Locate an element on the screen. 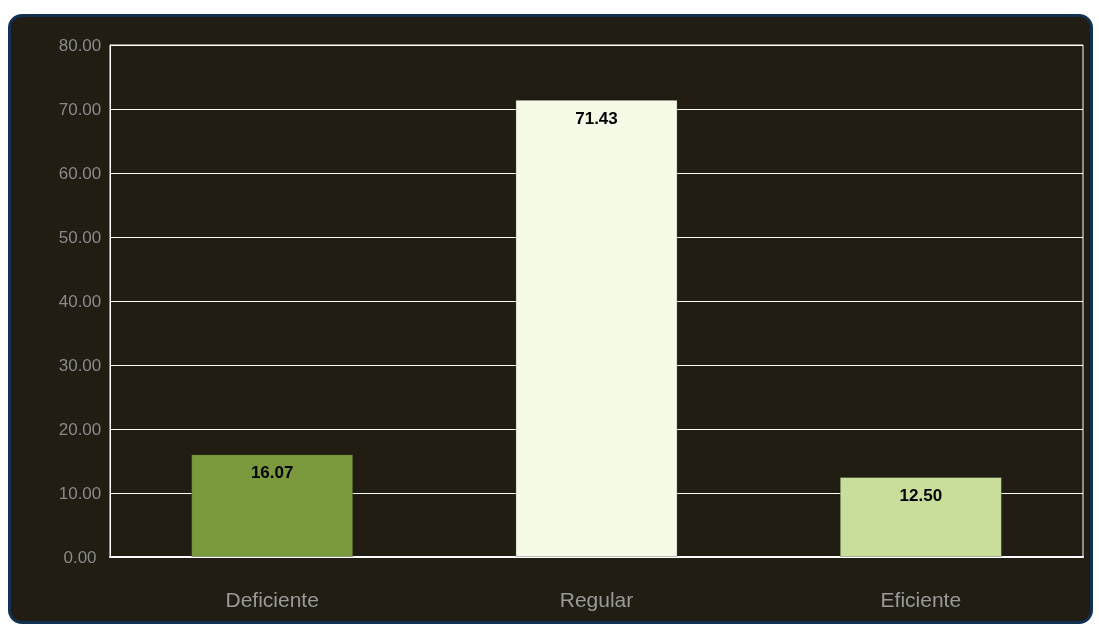 The width and height of the screenshot is (1099, 626). data-label: 71.43 is located at coordinates (596, 118).